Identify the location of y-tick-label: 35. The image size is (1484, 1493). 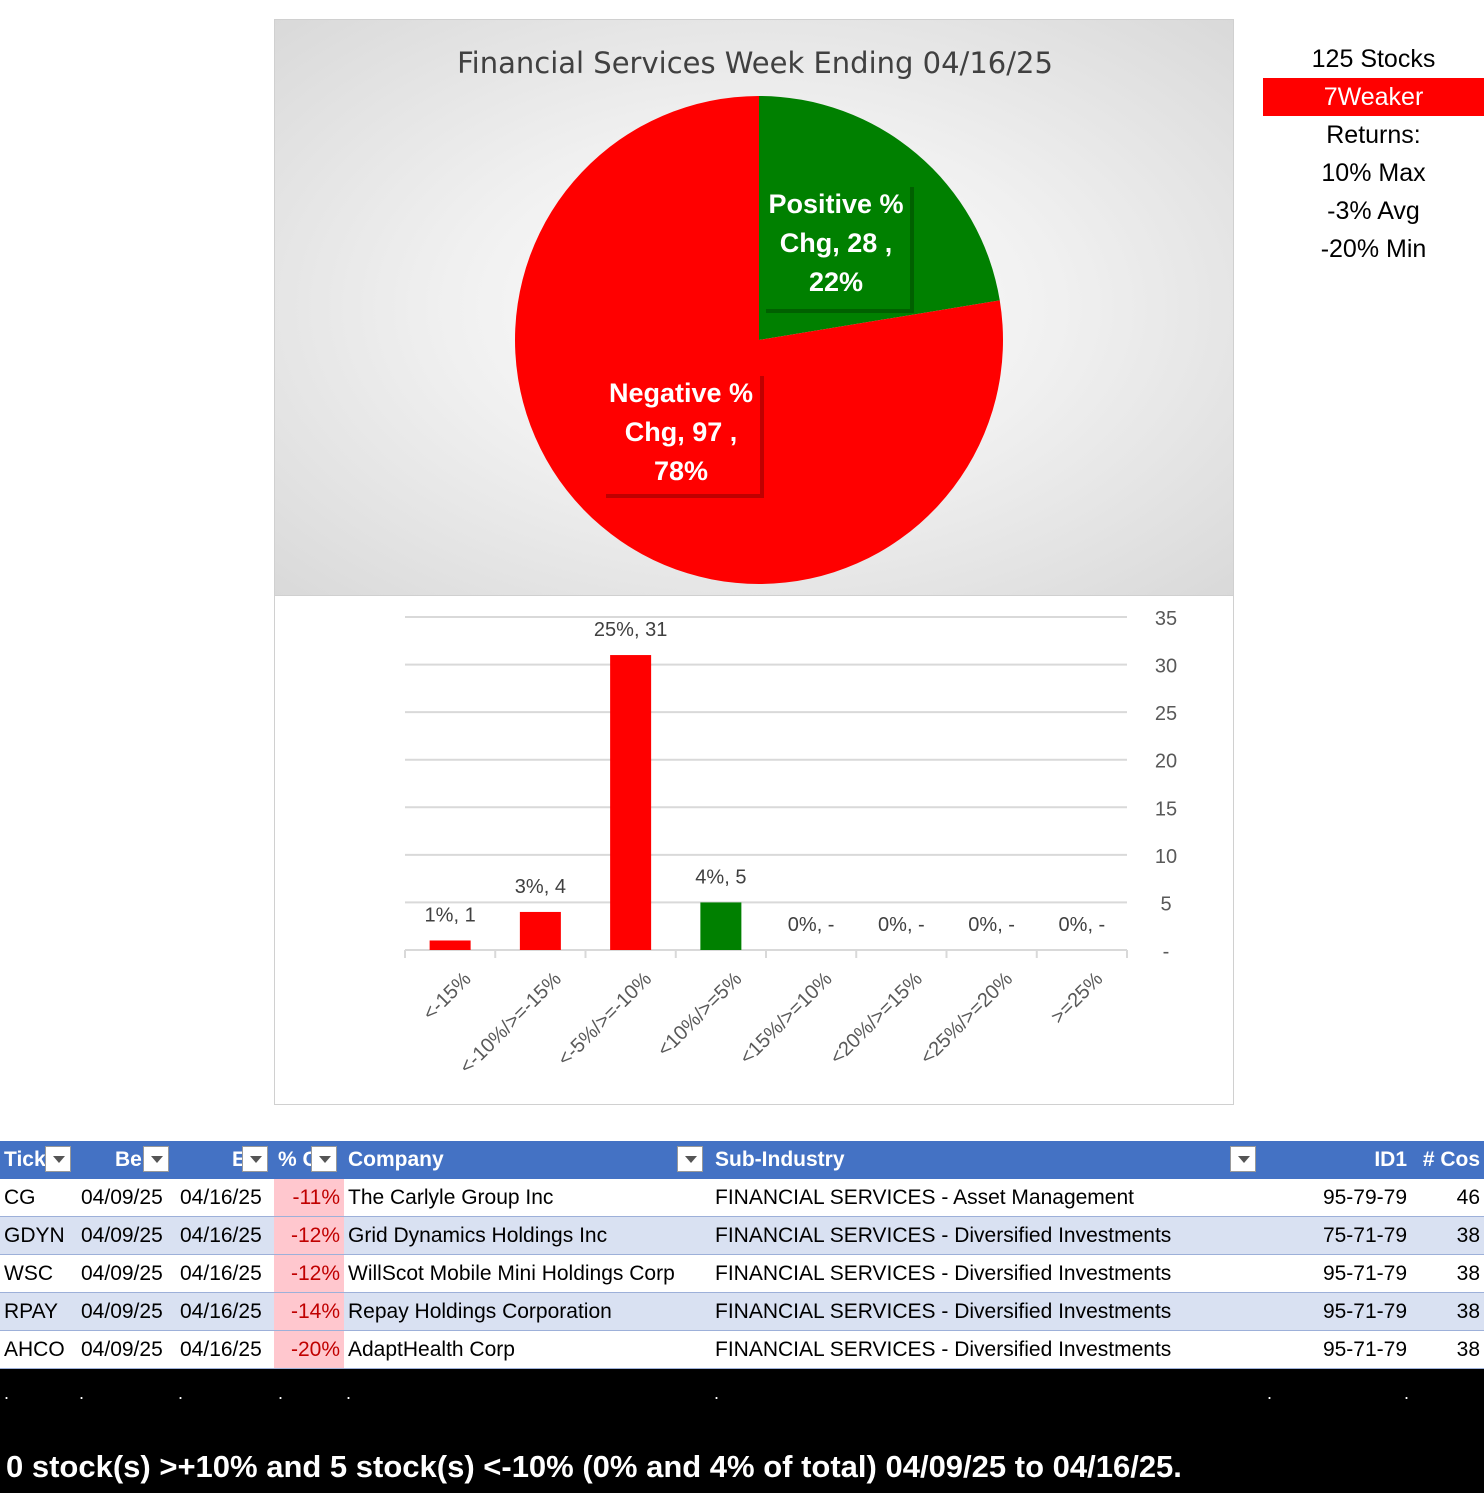
(1166, 619).